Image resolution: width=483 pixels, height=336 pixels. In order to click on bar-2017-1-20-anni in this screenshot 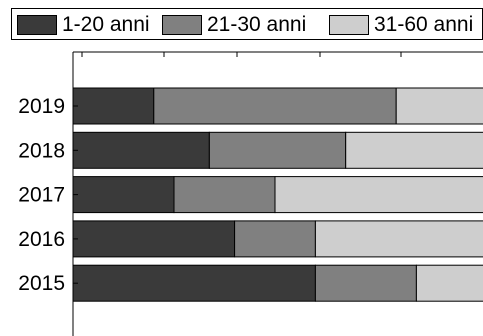, I will do `click(123, 195)`.